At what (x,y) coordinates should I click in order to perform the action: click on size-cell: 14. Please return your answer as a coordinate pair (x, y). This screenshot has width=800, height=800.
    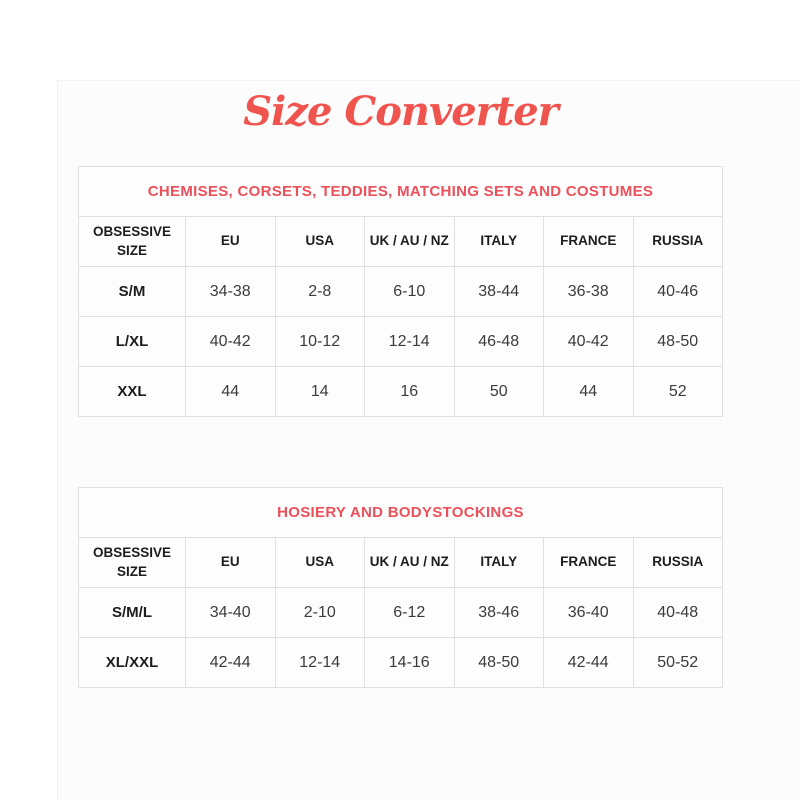
    Looking at the image, I should click on (319, 391).